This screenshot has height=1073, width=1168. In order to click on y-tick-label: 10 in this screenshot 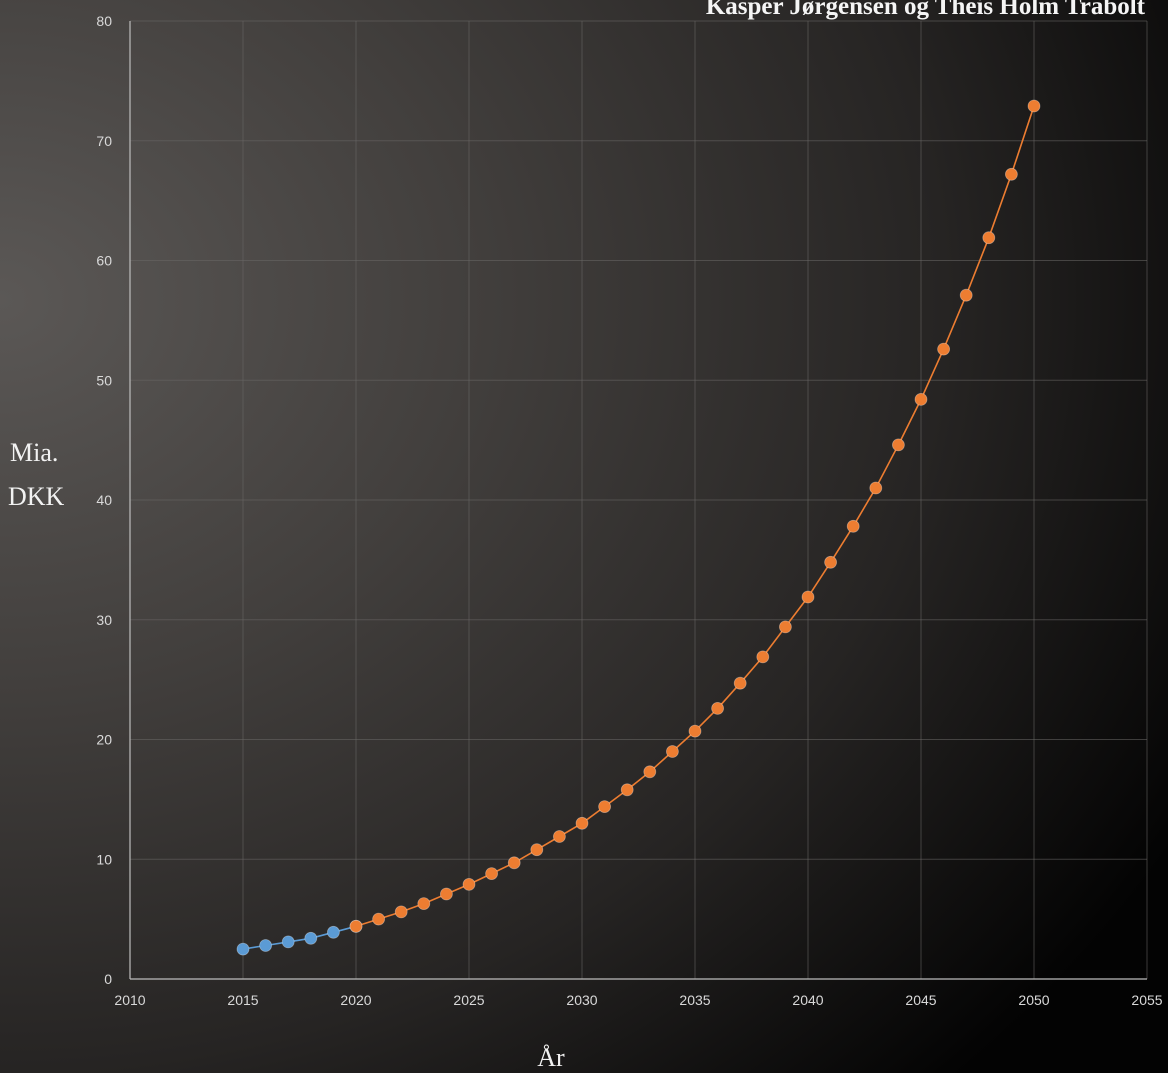, I will do `click(104, 859)`.